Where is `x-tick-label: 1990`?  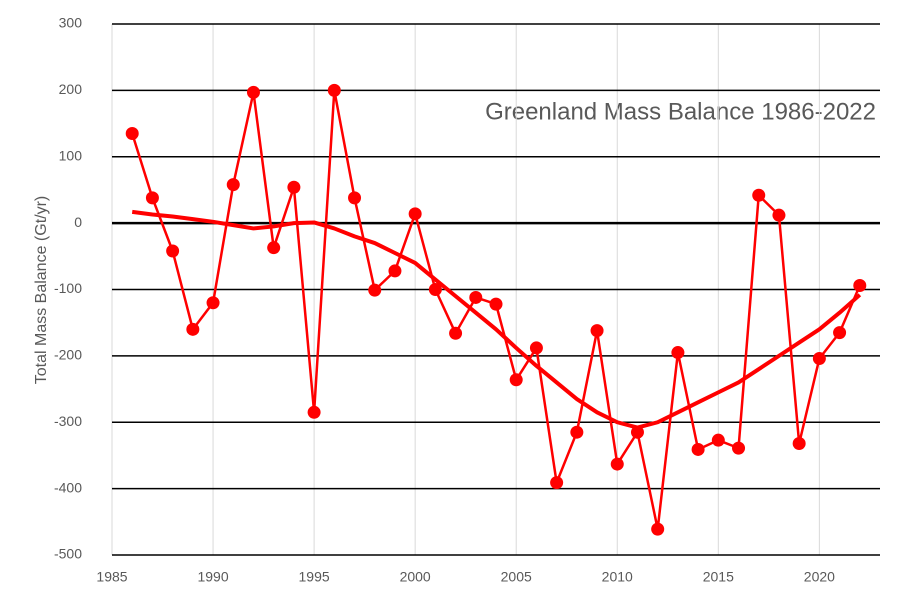
x-tick-label: 1990 is located at coordinates (212, 577).